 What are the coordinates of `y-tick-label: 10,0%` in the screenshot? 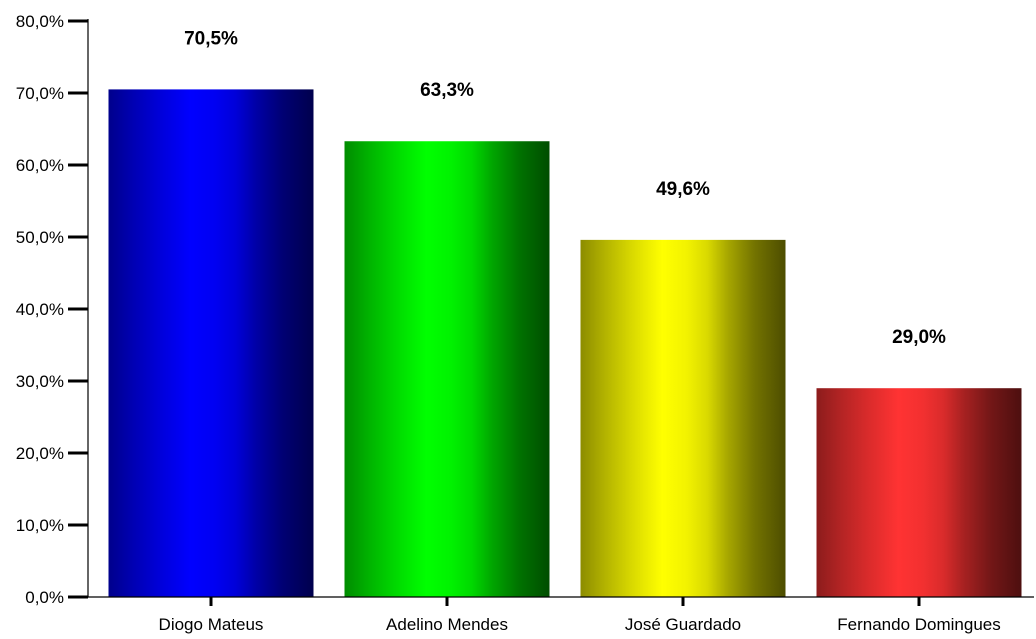 It's located at (40, 525).